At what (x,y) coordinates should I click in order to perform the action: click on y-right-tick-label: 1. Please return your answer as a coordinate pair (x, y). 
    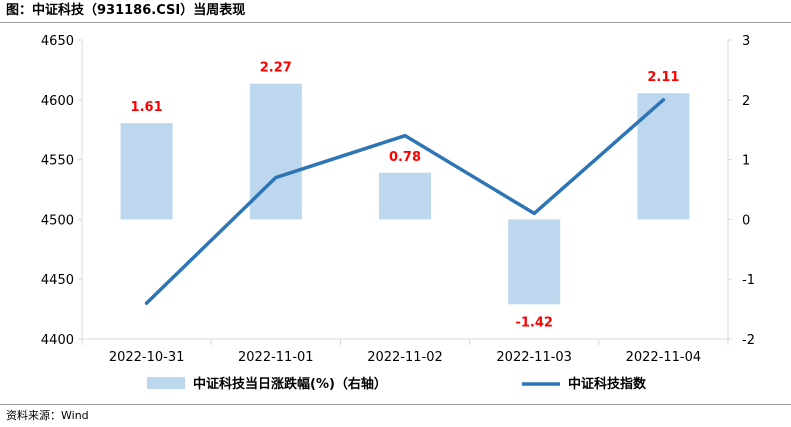
    Looking at the image, I should click on (746, 161).